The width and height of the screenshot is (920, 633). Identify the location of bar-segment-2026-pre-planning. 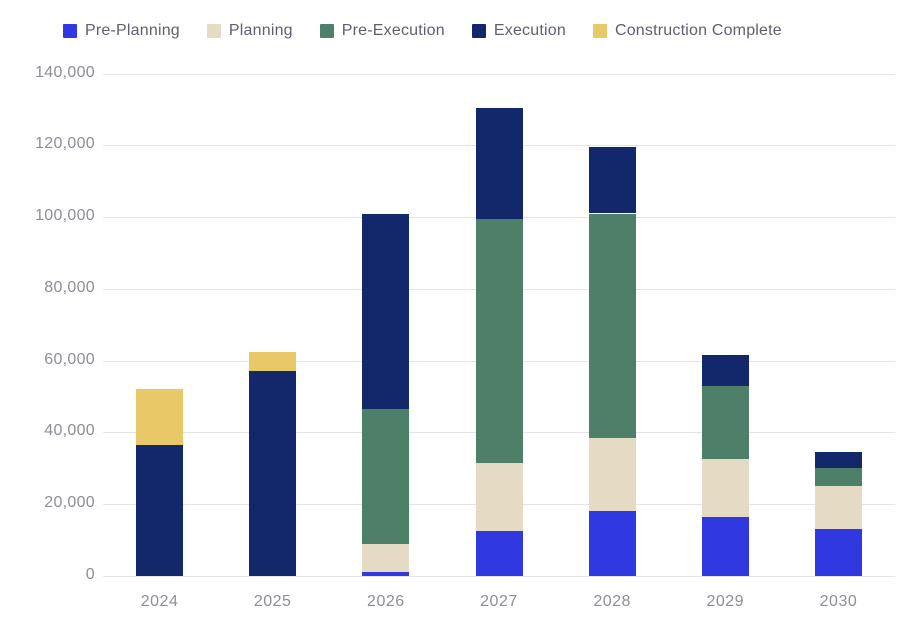
(386, 573).